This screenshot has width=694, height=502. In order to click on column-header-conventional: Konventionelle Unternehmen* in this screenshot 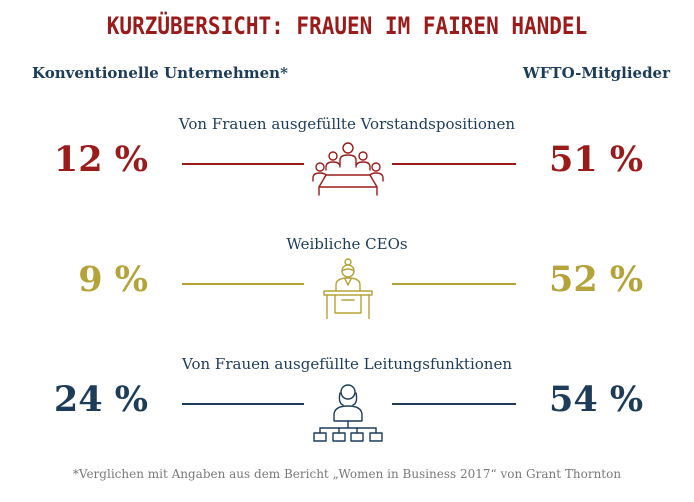, I will do `click(160, 73)`.